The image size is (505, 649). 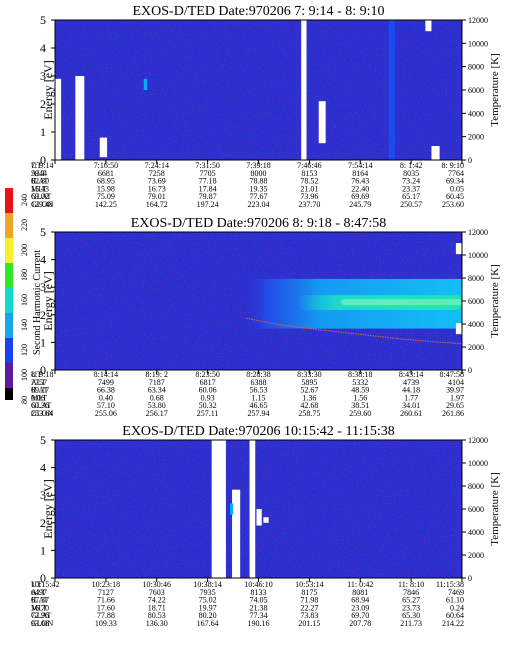 I want to click on table-cell: 71.66, so click(x=106, y=600).